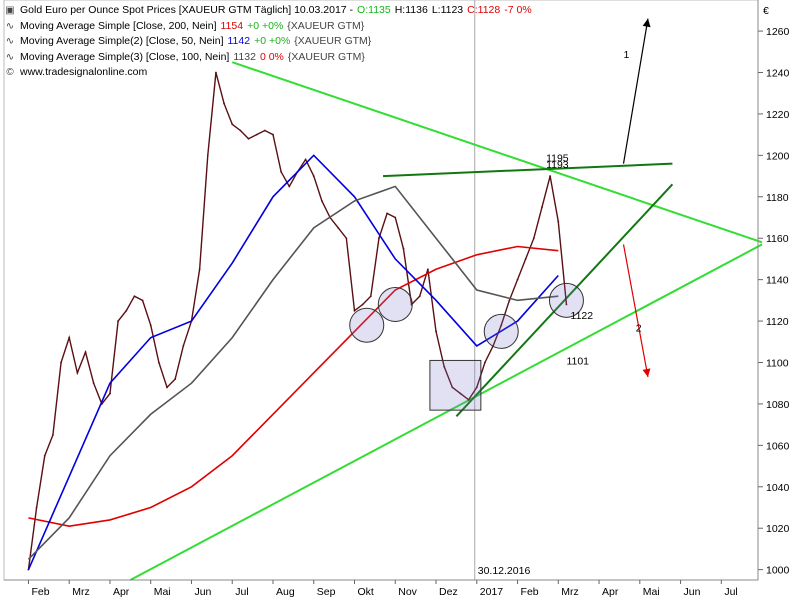 Image resolution: width=800 pixels, height=600 pixels. I want to click on annotation-label: 1195, so click(557, 159).